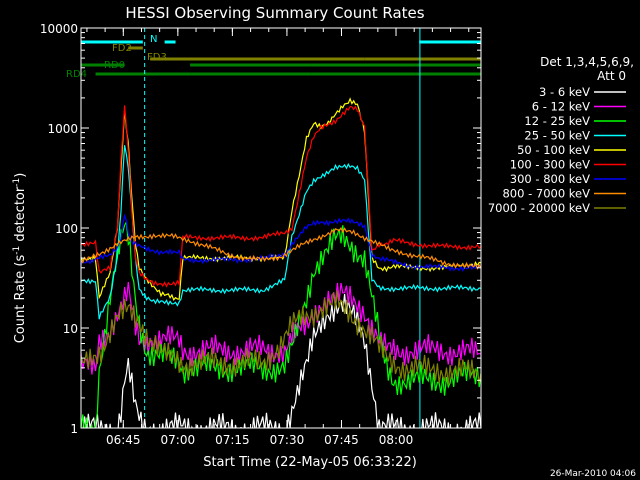  Describe the element at coordinates (20, 258) in the screenshot. I see `y-axis-label: Count Rate (s-1 detector-1)` at that location.